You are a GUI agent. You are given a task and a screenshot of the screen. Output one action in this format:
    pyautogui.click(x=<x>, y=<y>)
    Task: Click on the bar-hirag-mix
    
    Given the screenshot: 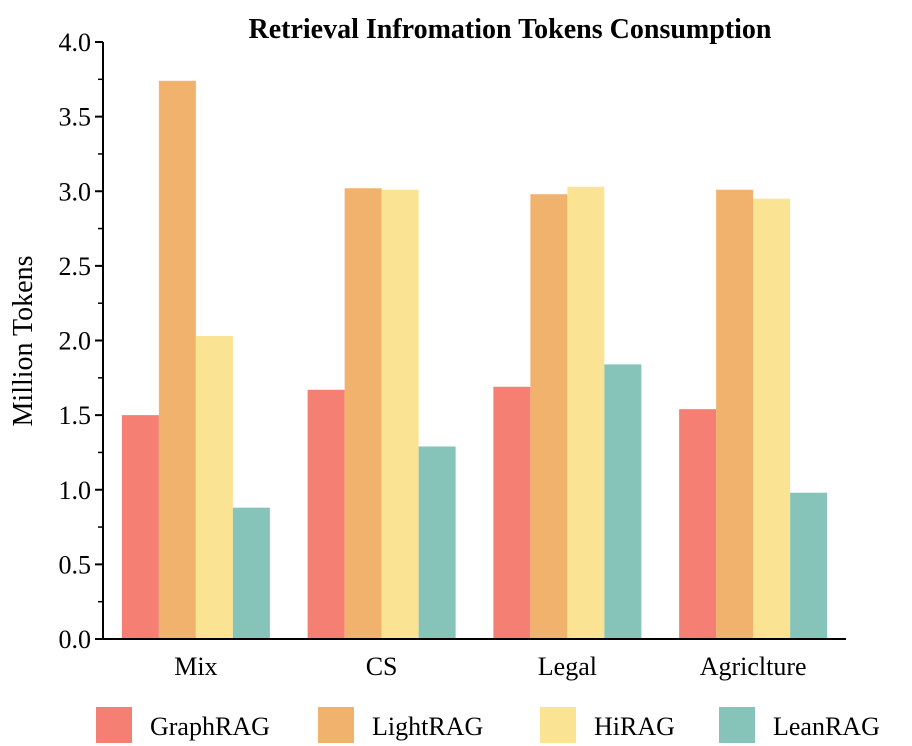 What is the action you would take?
    pyautogui.click(x=214, y=487)
    